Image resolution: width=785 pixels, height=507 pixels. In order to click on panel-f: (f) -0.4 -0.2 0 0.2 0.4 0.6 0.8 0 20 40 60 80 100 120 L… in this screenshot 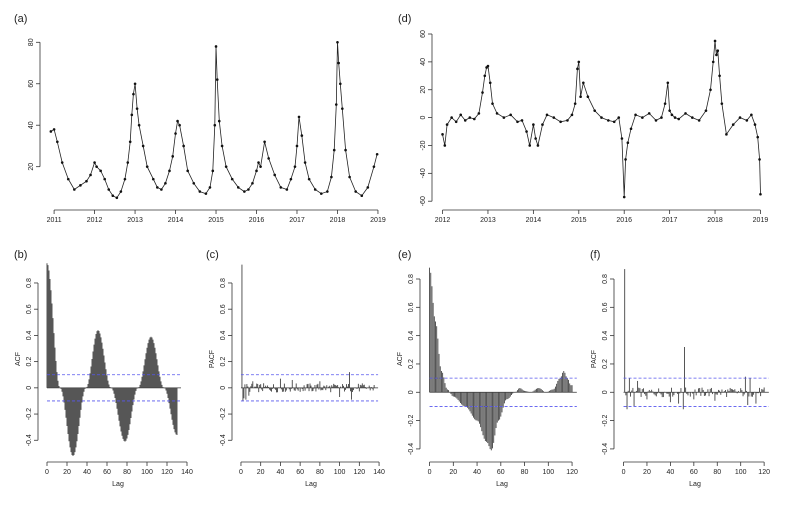, I will do `click(680, 368)`.